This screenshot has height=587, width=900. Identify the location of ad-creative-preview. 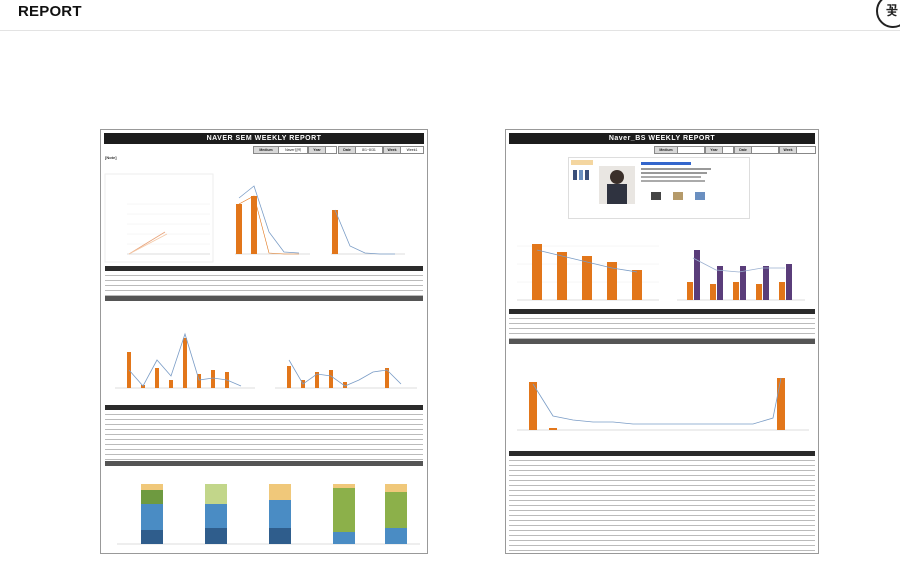
(659, 188).